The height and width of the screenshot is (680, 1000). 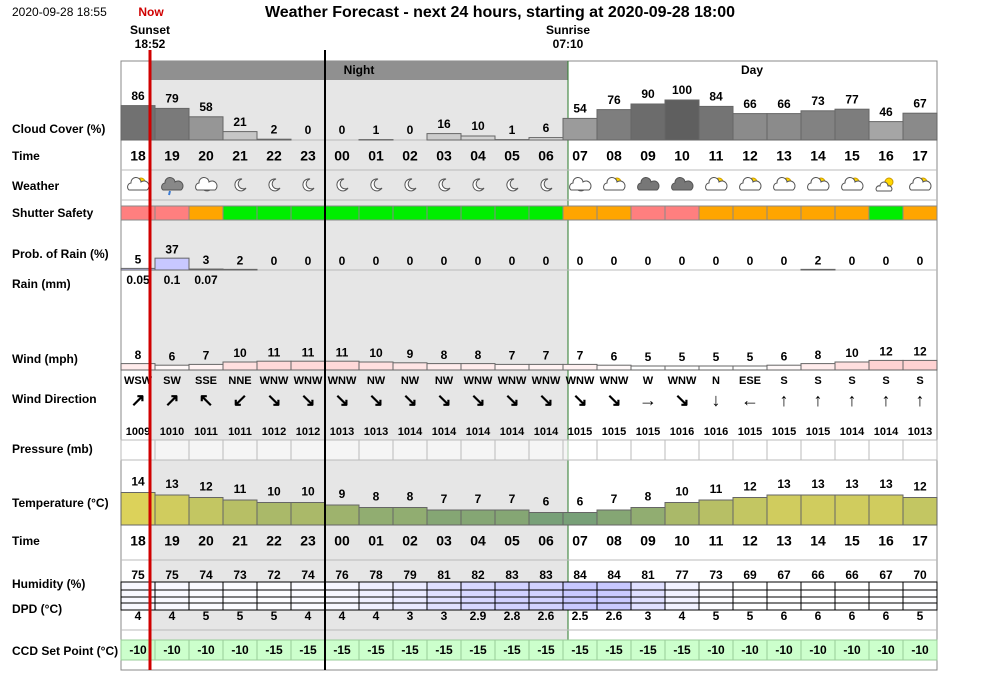 I want to click on cell-value: 1013, so click(x=376, y=432).